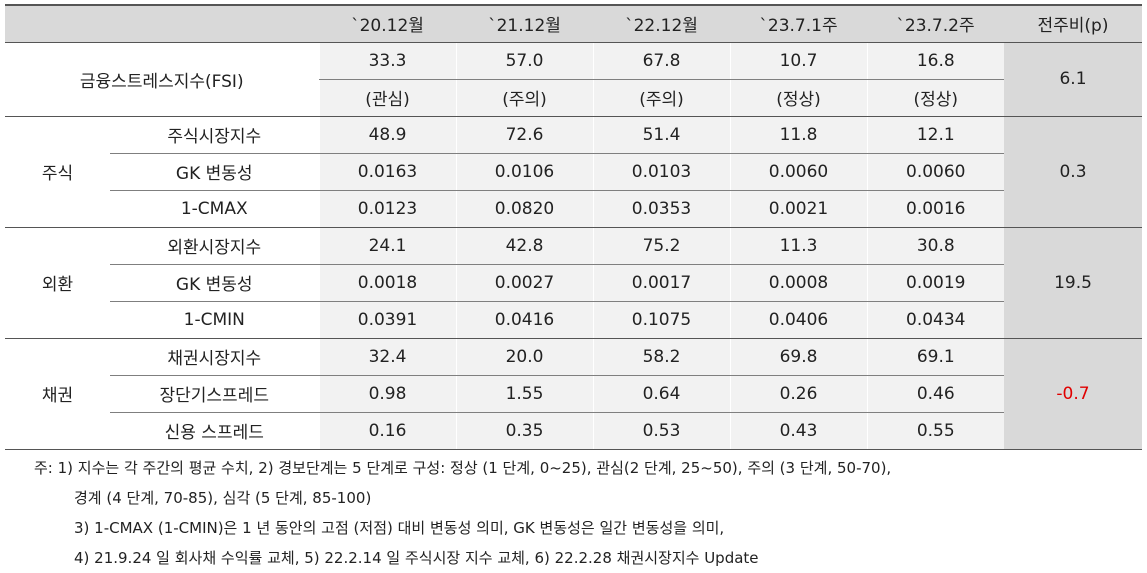  I want to click on fsi-value: 67.8, so click(661, 61).